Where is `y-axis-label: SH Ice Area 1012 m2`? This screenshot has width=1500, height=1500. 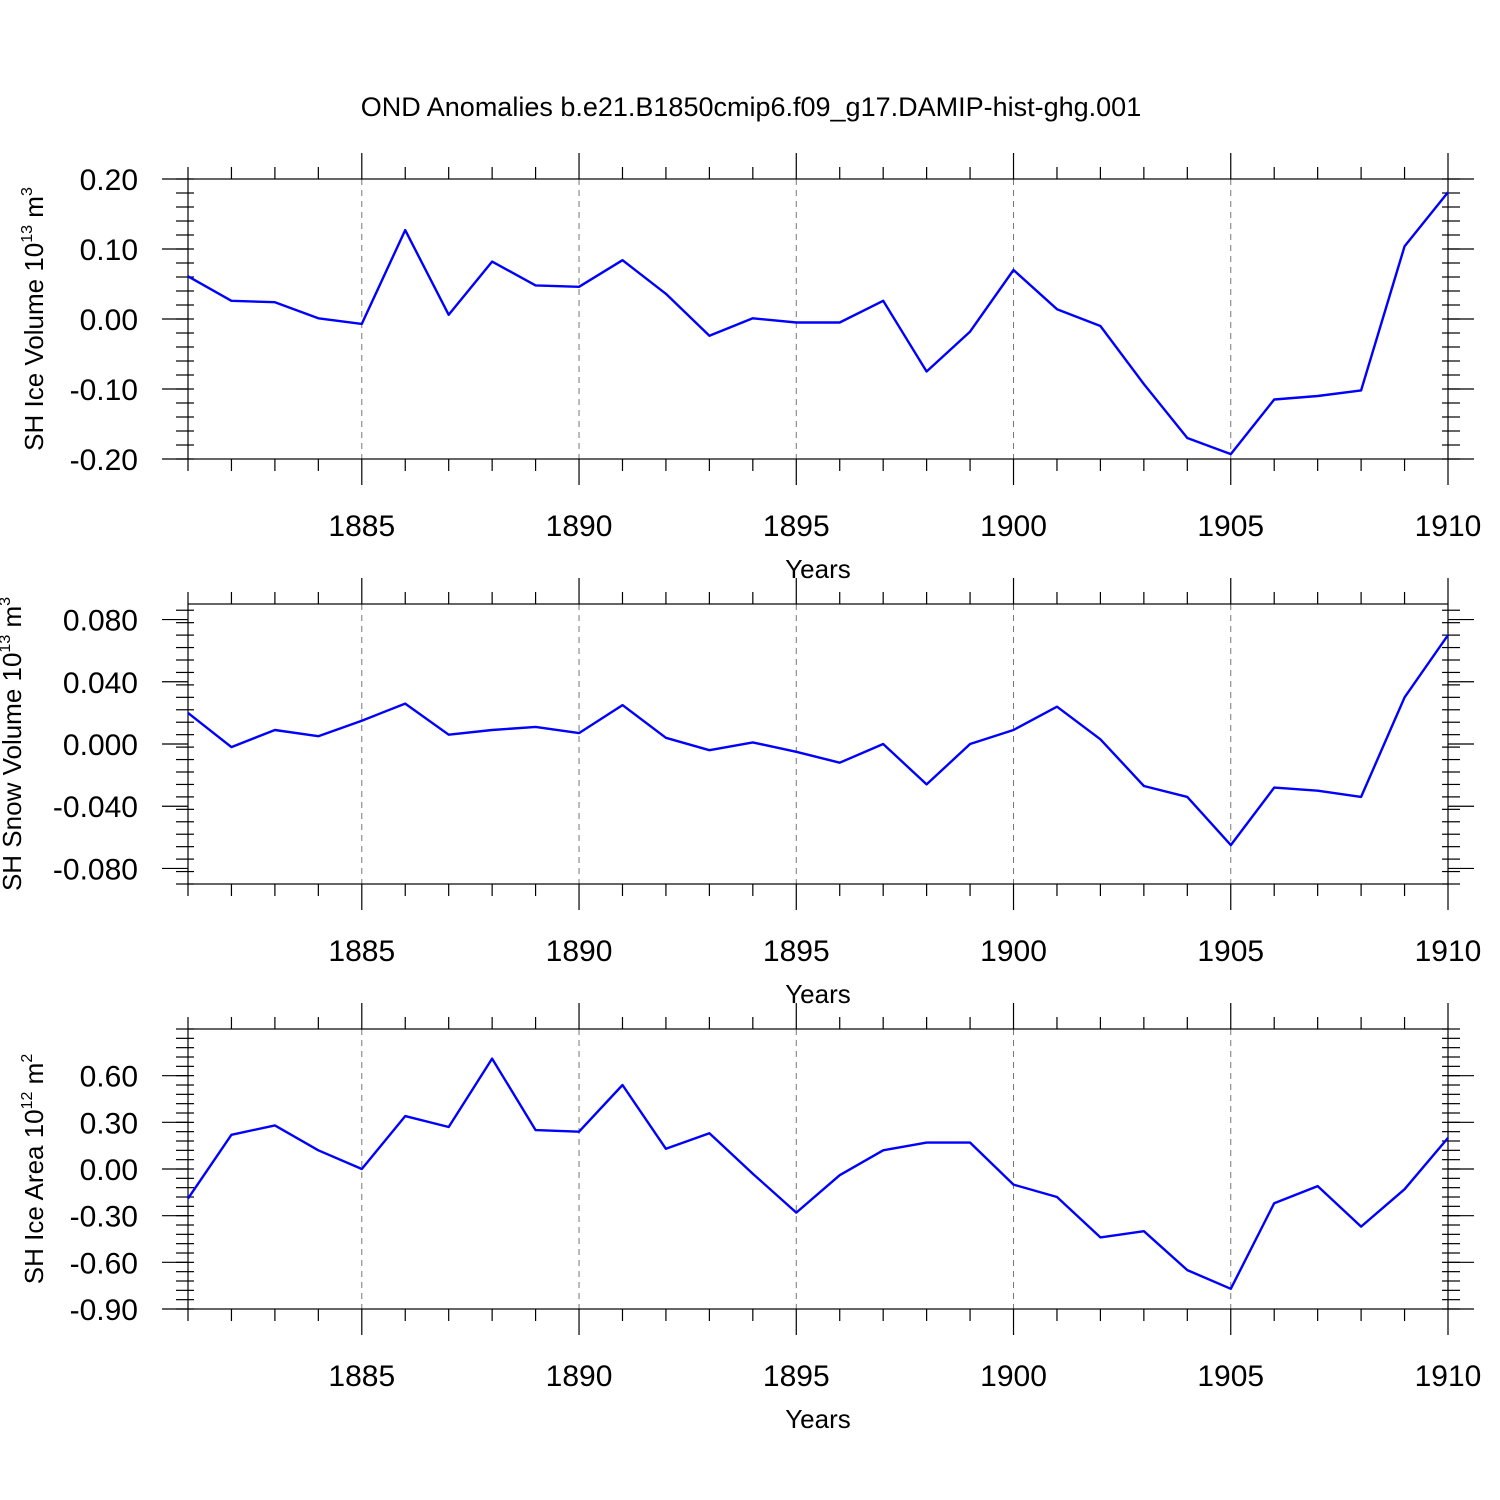
y-axis-label: SH Ice Area 1012 m2 is located at coordinates (34, 1169).